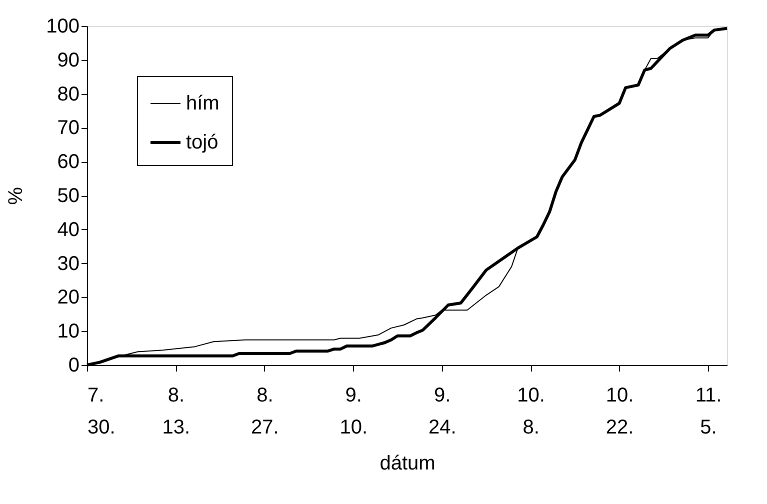 The width and height of the screenshot is (767, 504). What do you see at coordinates (68, 128) in the screenshot?
I see `y-tick-label: 70` at bounding box center [68, 128].